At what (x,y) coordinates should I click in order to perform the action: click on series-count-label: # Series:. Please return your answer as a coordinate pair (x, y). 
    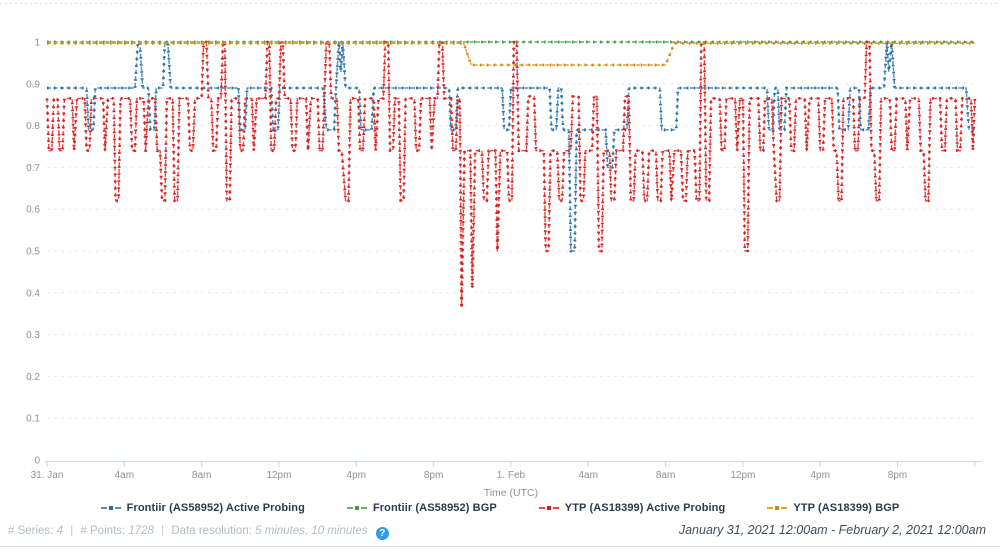
    Looking at the image, I should click on (31, 531).